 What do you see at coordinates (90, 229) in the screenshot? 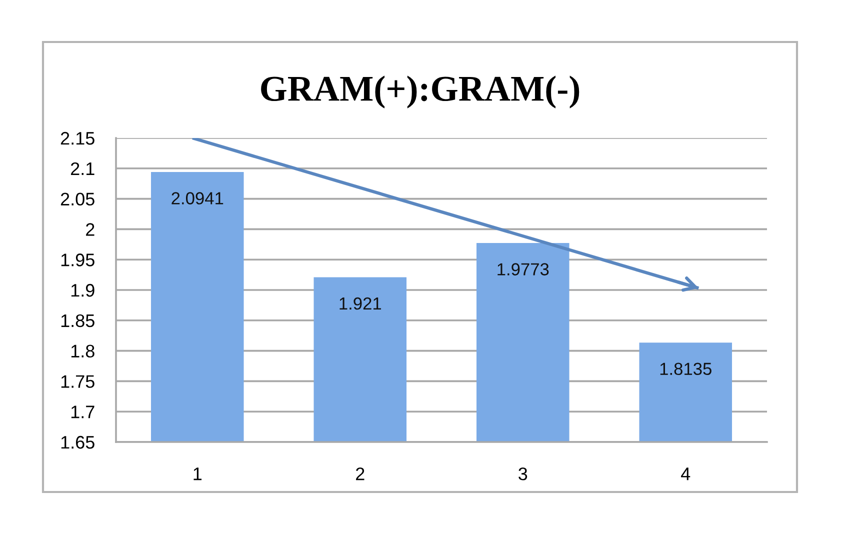
I see `y-tick-label: 2` at bounding box center [90, 229].